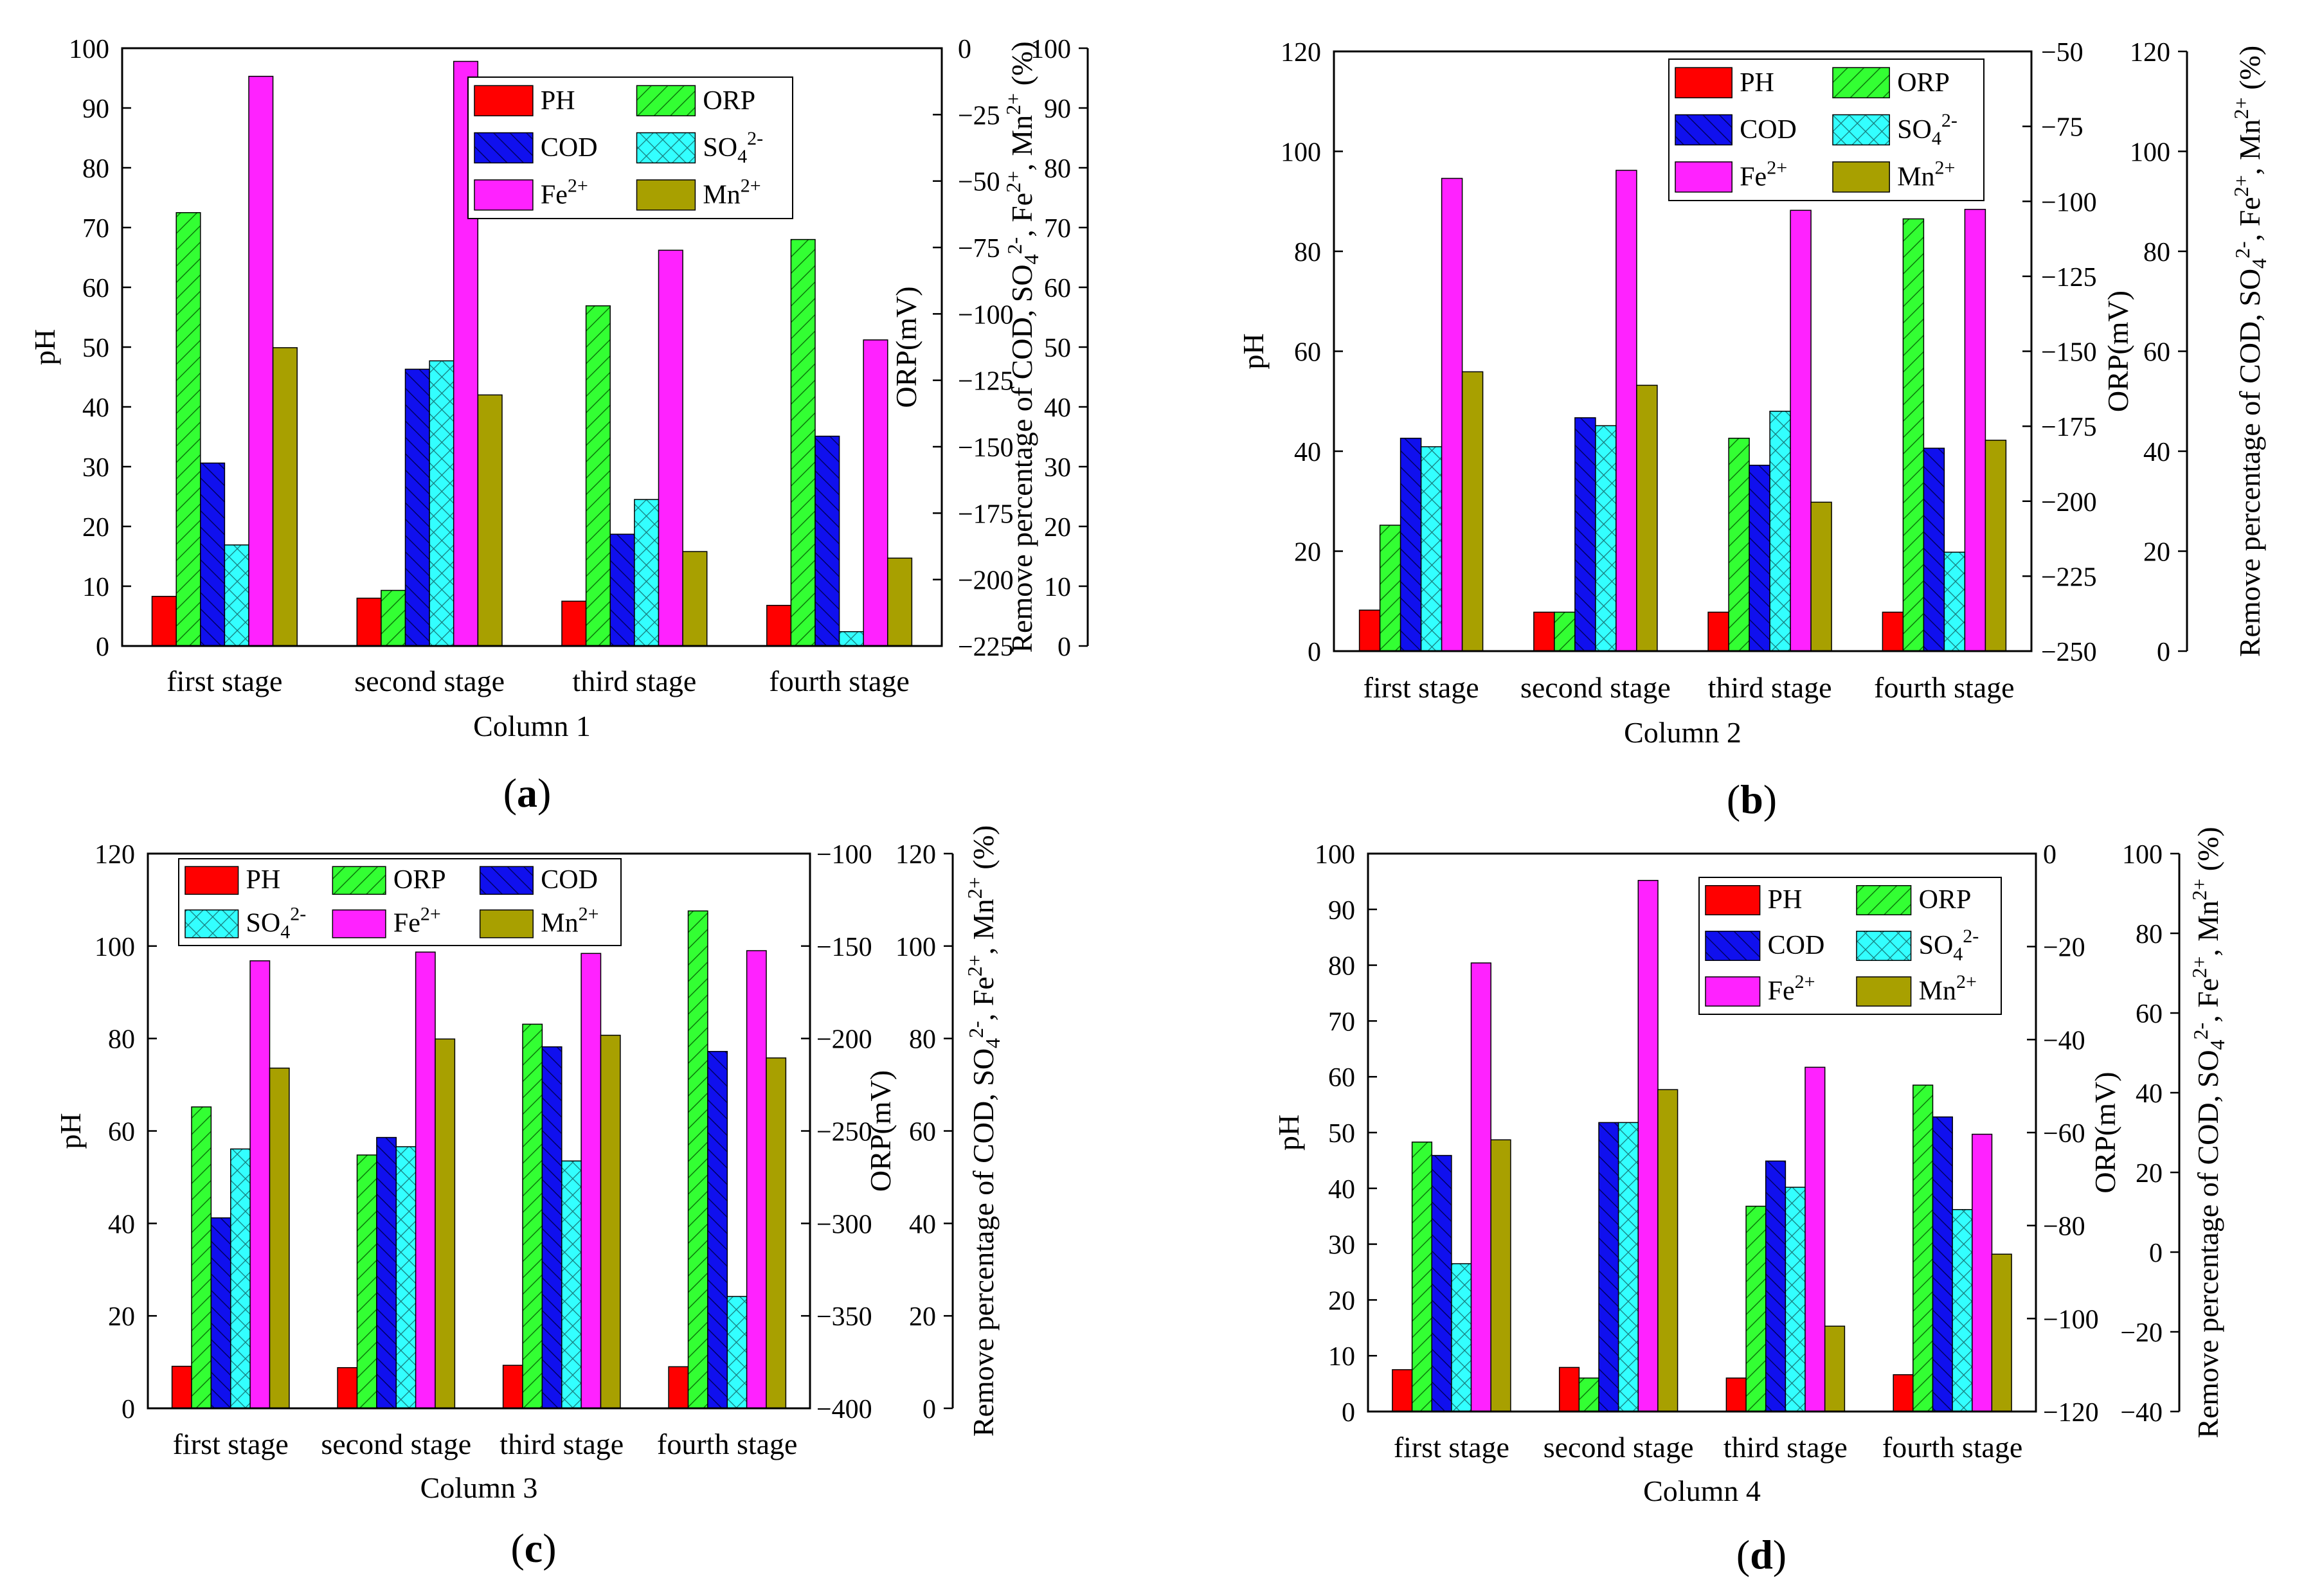 The image size is (2304, 1596). Describe the element at coordinates (89, 50) in the screenshot. I see `ph-tick-label: 100` at that location.